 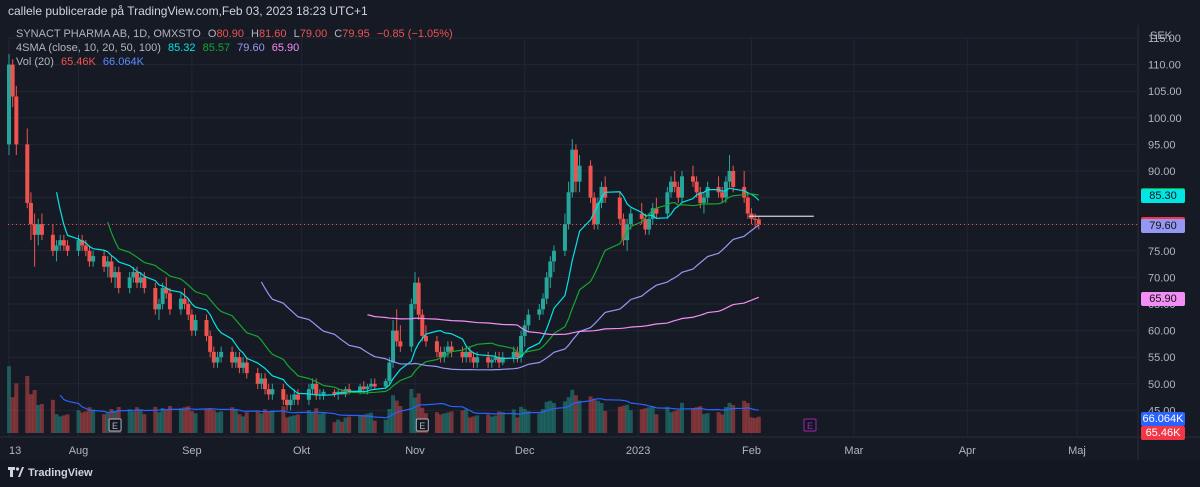 I want to click on earnings-marker-label: E, so click(x=422, y=426).